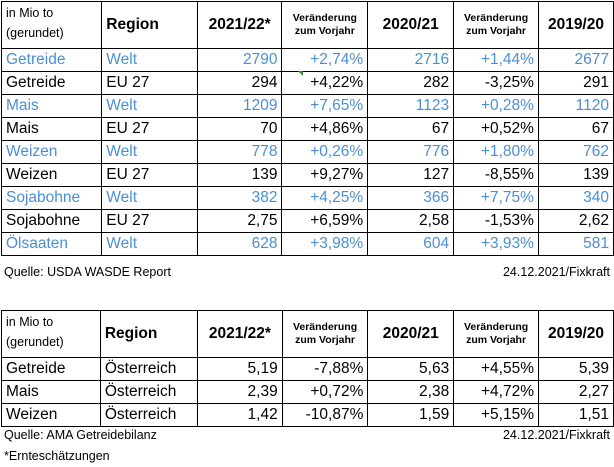 Image resolution: width=614 pixels, height=467 pixels. Describe the element at coordinates (411, 221) in the screenshot. I see `value-2020-21-cell: 2,58` at that location.